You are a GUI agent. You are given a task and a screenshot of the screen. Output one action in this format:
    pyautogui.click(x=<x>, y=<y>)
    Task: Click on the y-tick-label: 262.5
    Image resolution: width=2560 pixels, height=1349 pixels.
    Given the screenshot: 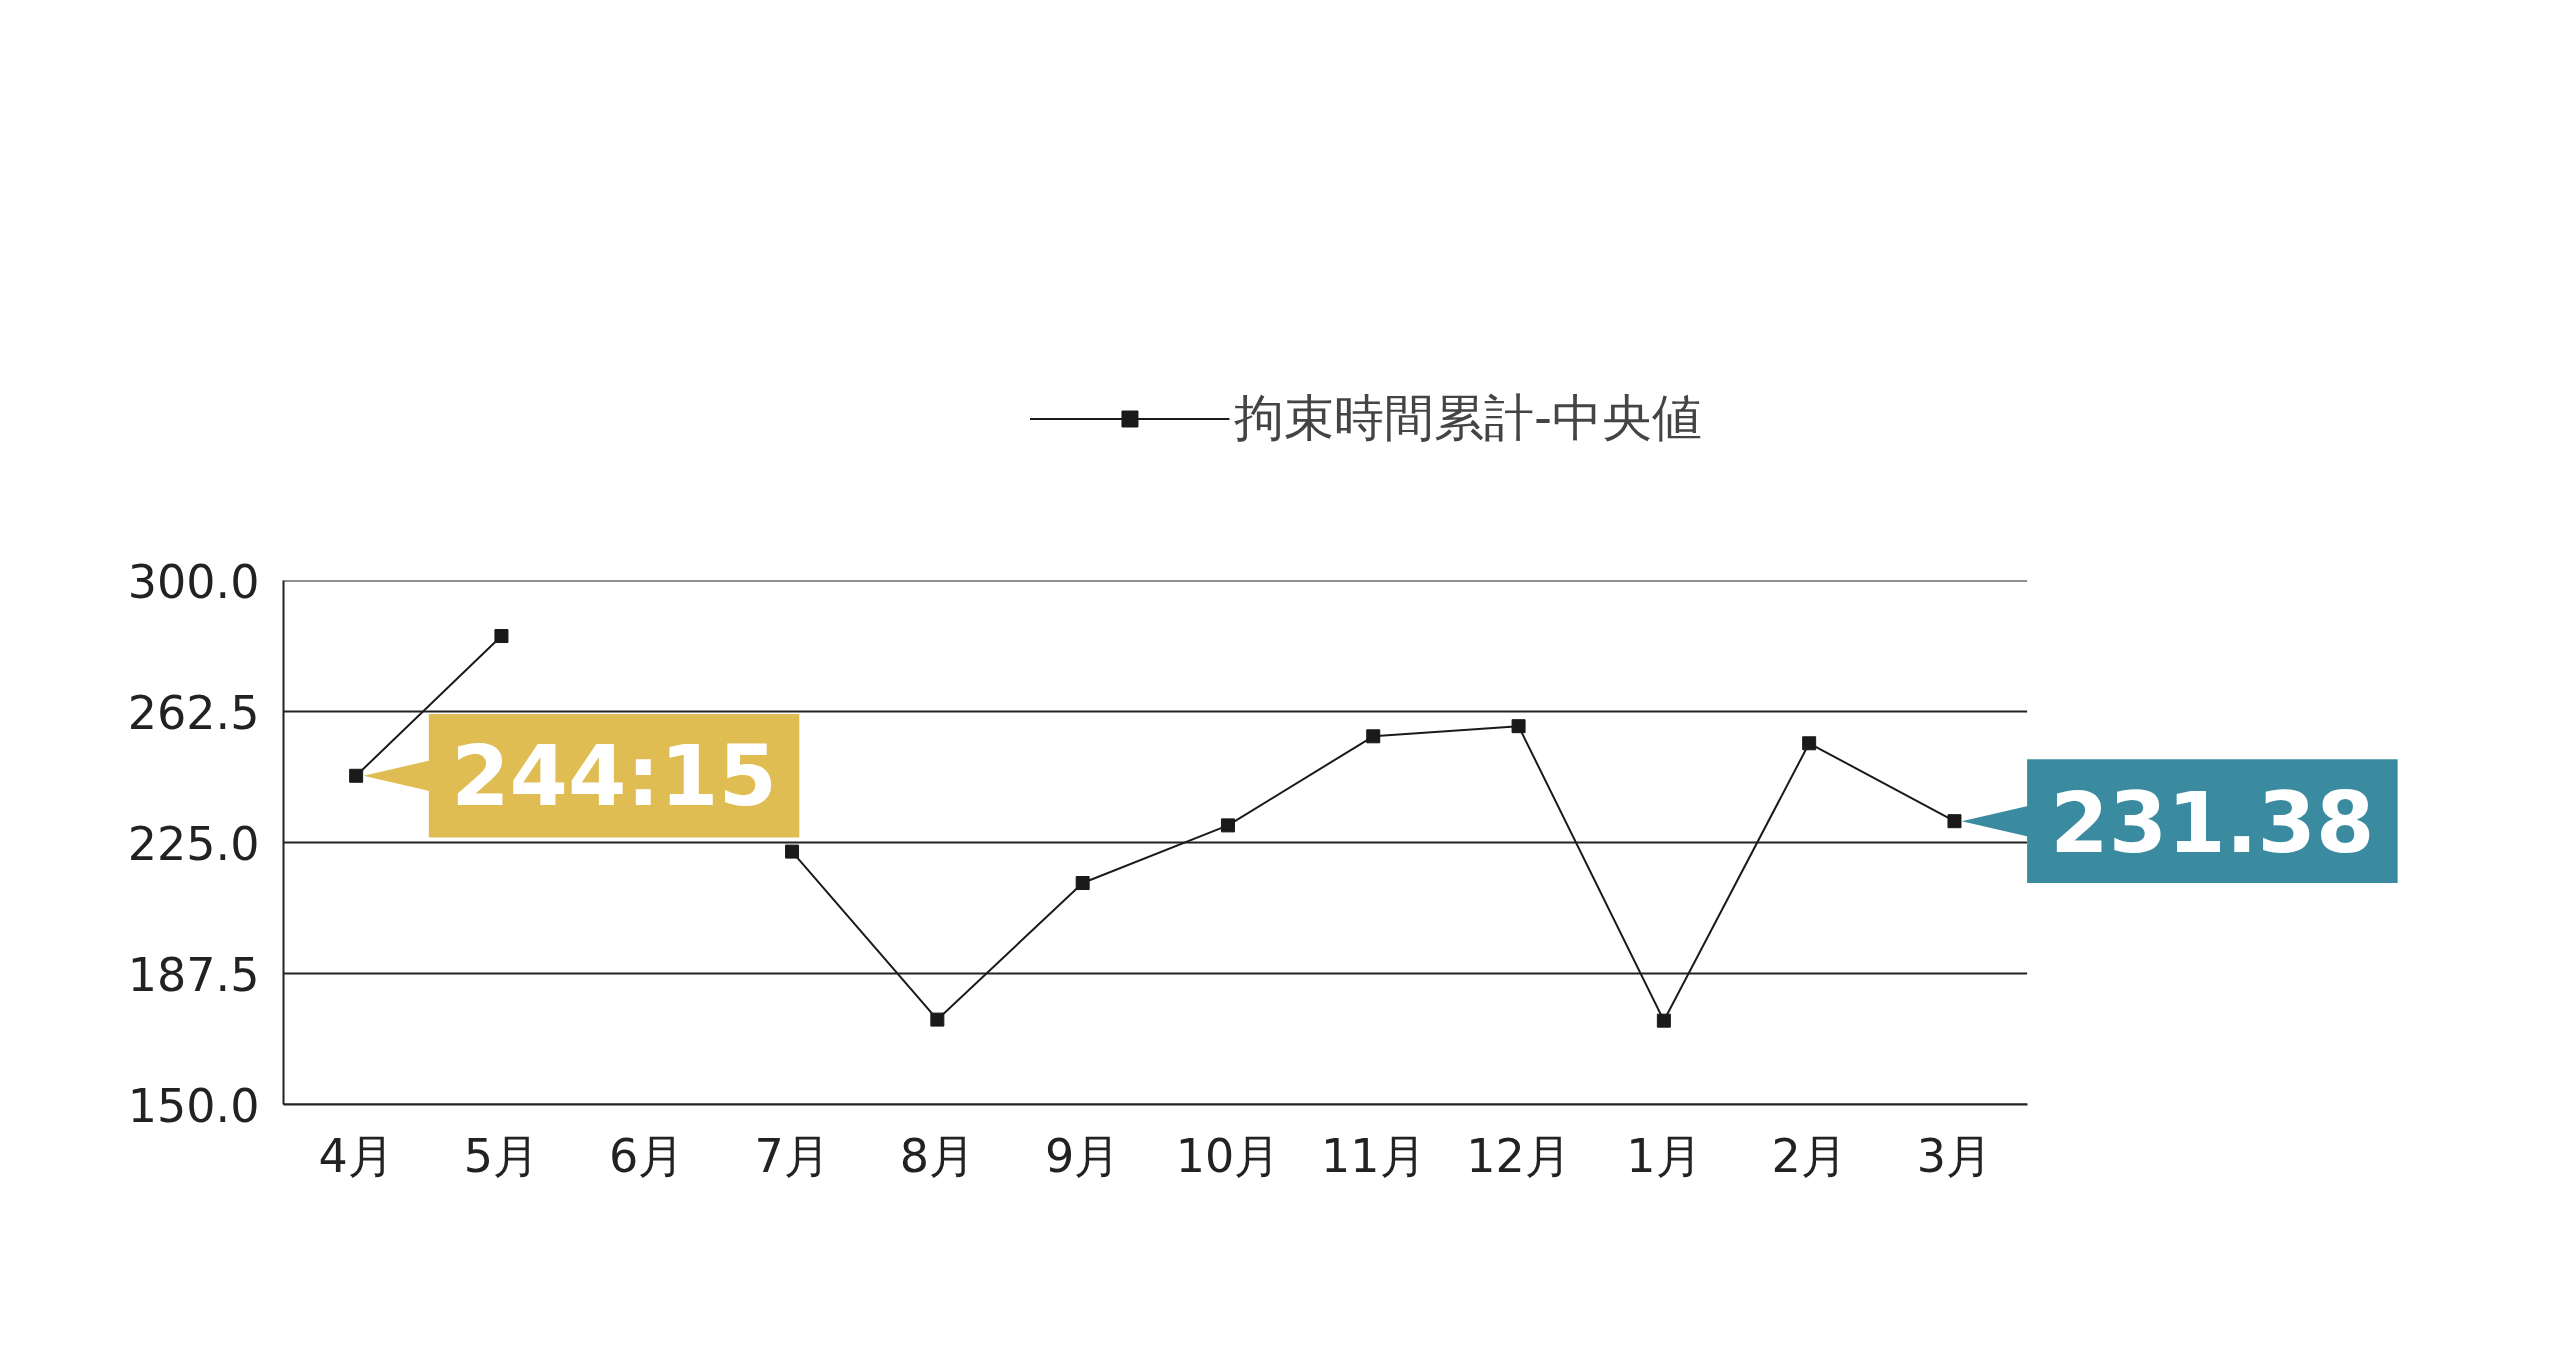 What is the action you would take?
    pyautogui.click(x=193, y=712)
    